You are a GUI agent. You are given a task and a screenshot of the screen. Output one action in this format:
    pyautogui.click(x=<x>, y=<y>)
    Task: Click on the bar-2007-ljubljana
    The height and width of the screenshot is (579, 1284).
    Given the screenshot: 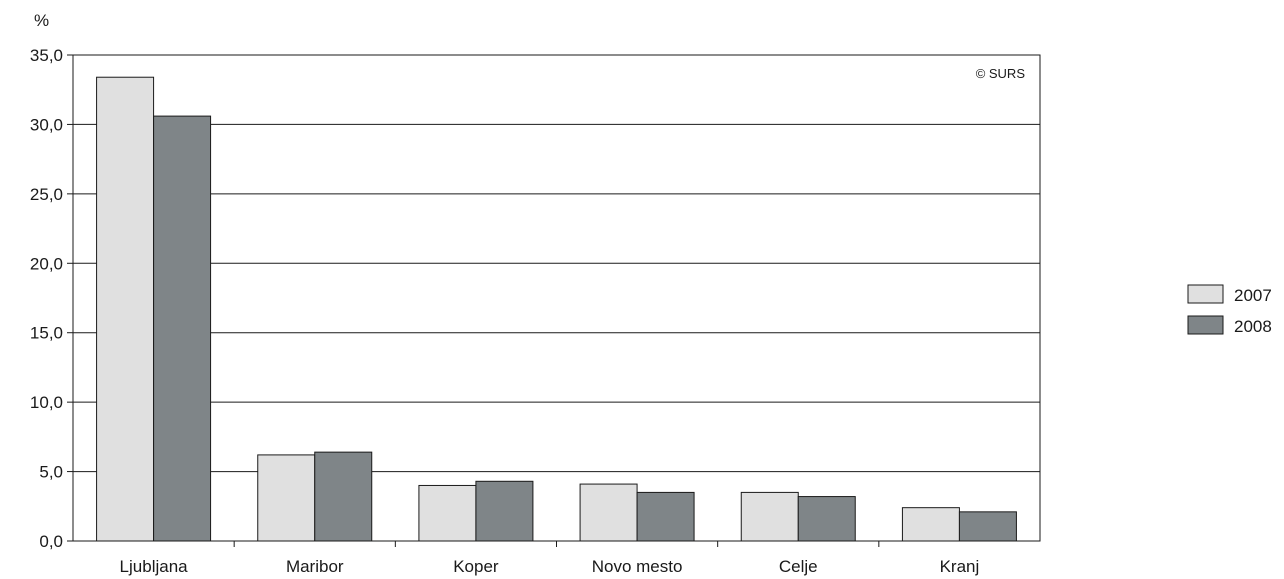 What is the action you would take?
    pyautogui.click(x=125, y=309)
    